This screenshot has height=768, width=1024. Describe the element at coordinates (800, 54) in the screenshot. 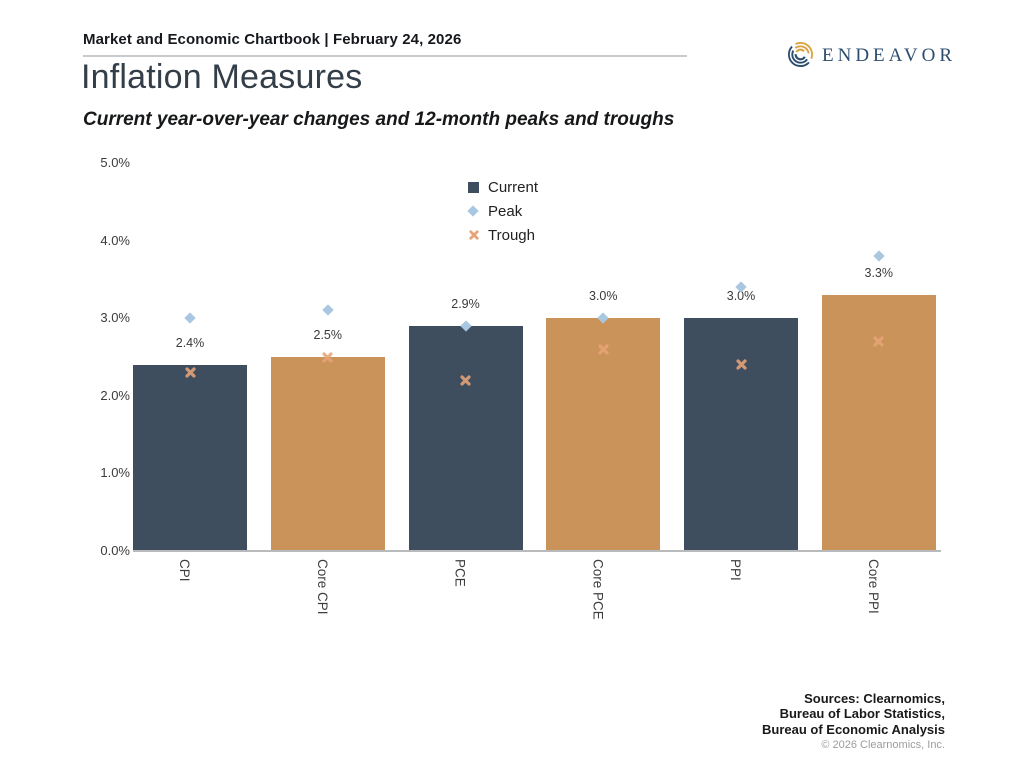

I see `endeavor-swirl-icon` at that location.